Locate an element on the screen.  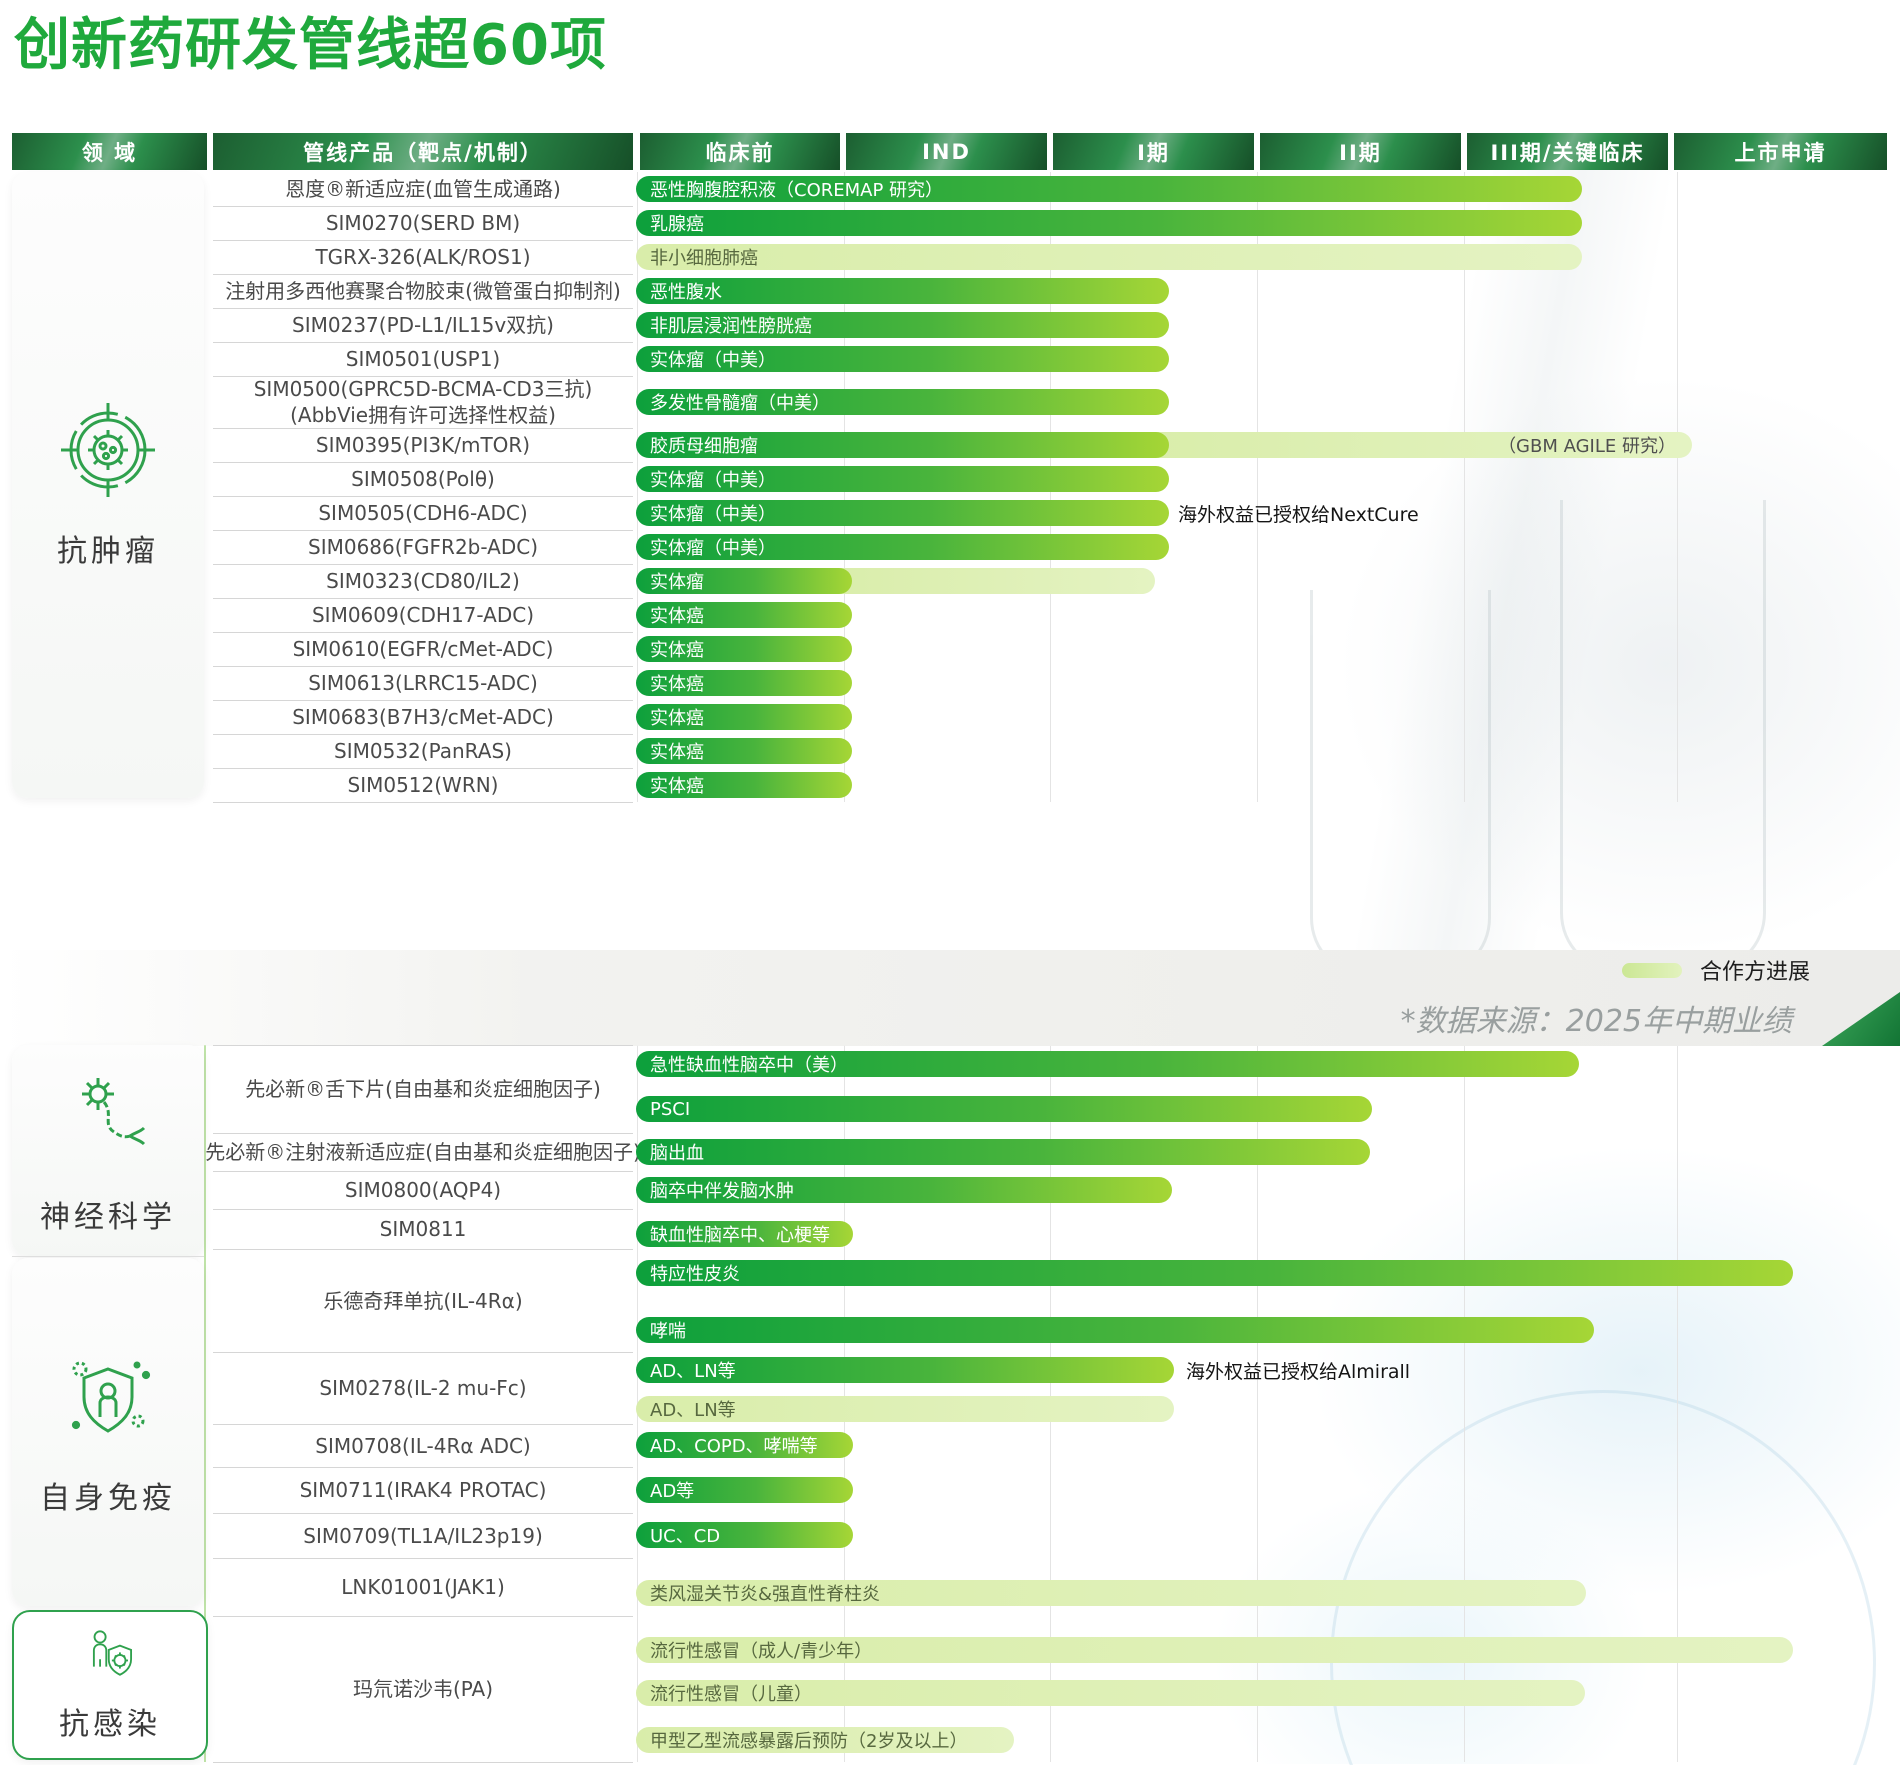
pipeline-bar: 非肌层浸润性膀胱癌 is located at coordinates (902, 325).